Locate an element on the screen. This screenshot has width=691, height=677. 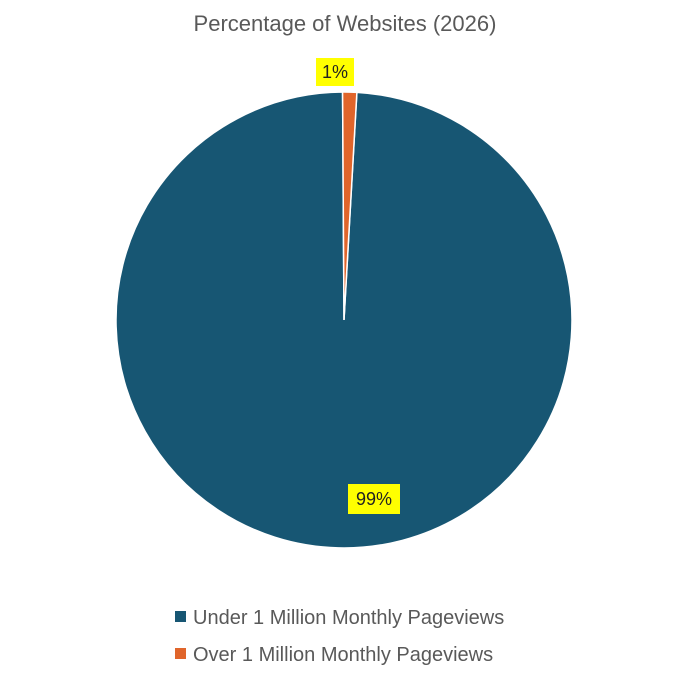
legend-item-2: Over 1 Million Monthly Pageviews is located at coordinates (334, 655).